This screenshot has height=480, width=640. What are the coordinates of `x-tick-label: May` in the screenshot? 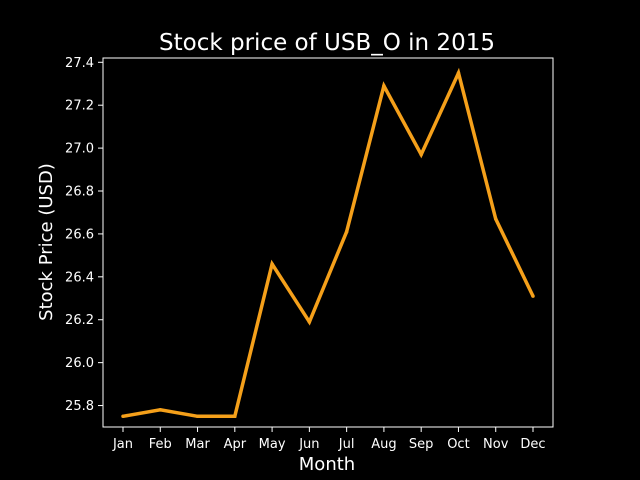 It's located at (272, 444).